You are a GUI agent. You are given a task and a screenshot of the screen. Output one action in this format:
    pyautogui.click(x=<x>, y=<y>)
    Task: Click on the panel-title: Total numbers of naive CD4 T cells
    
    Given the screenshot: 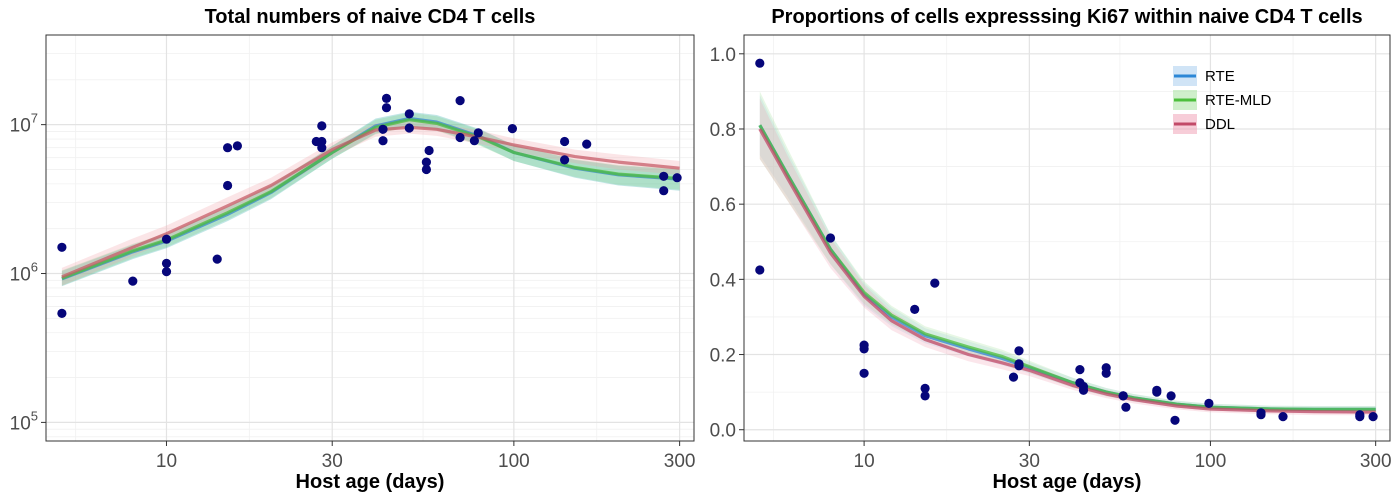 What is the action you would take?
    pyautogui.click(x=370, y=17)
    